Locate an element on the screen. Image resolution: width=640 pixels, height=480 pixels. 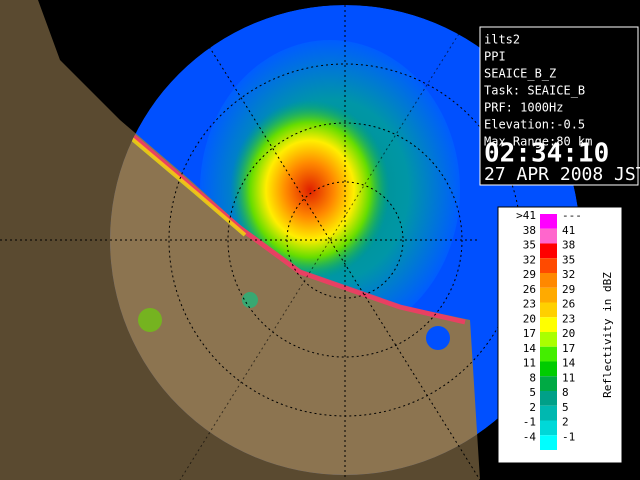
info-line: Task: SEAICE_B is located at coordinates (534, 91).